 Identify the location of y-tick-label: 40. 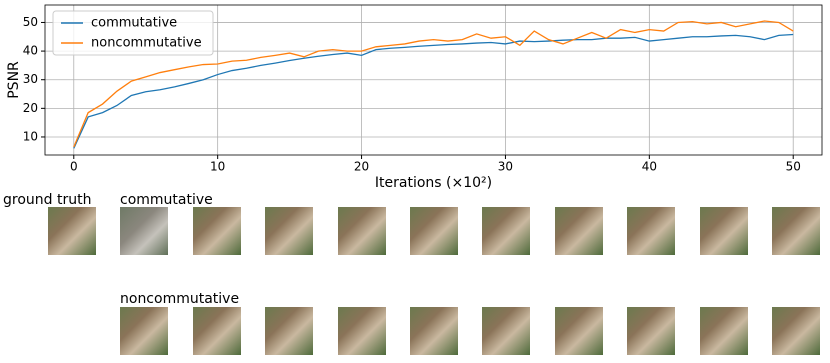
(30, 51).